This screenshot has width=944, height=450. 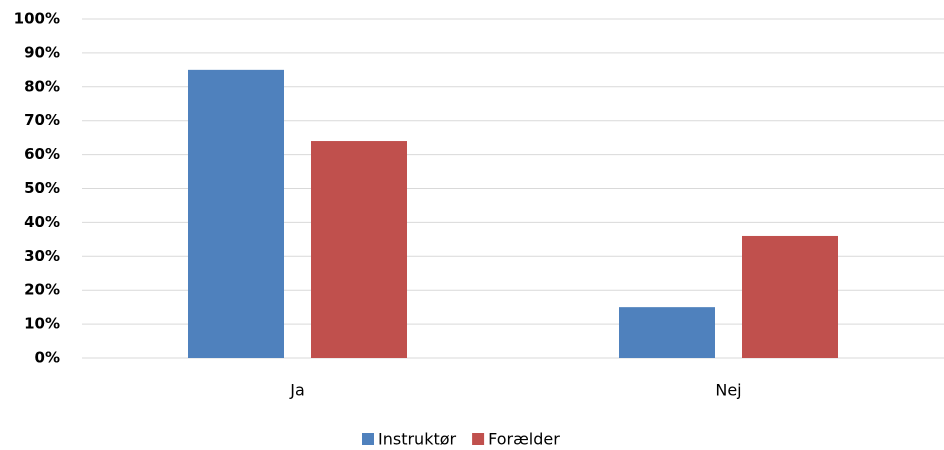 What do you see at coordinates (42, 290) in the screenshot?
I see `y-tick-label: 20%` at bounding box center [42, 290].